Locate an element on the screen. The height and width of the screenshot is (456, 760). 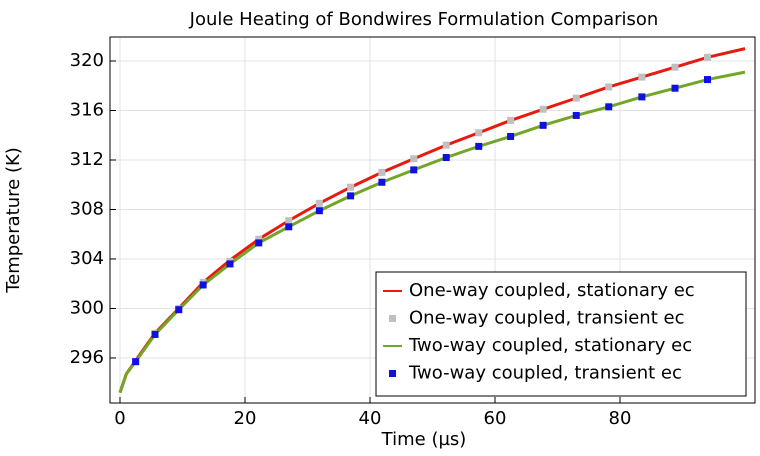
legend-label: Two-way coupled, transient ec is located at coordinates (545, 373).